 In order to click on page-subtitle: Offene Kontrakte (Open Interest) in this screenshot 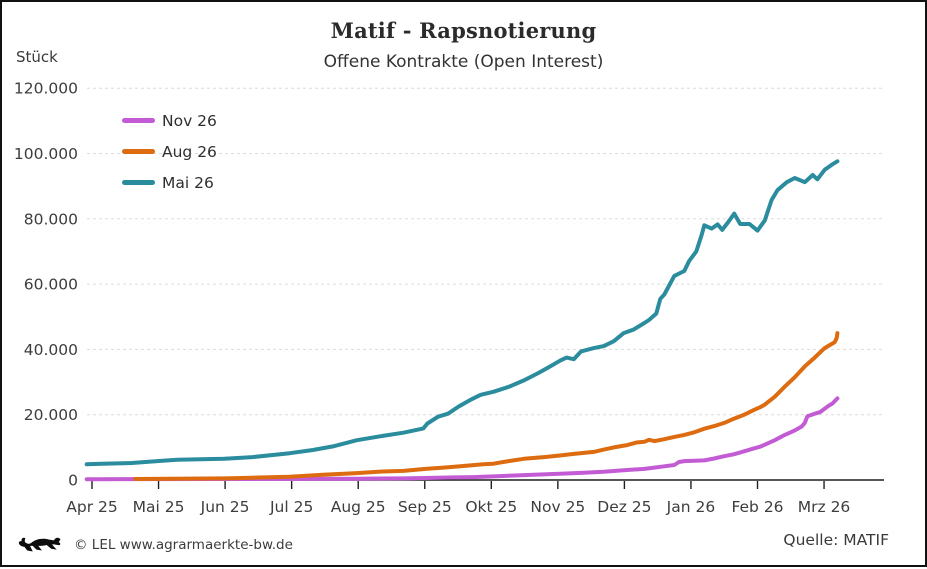, I will do `click(463, 62)`.